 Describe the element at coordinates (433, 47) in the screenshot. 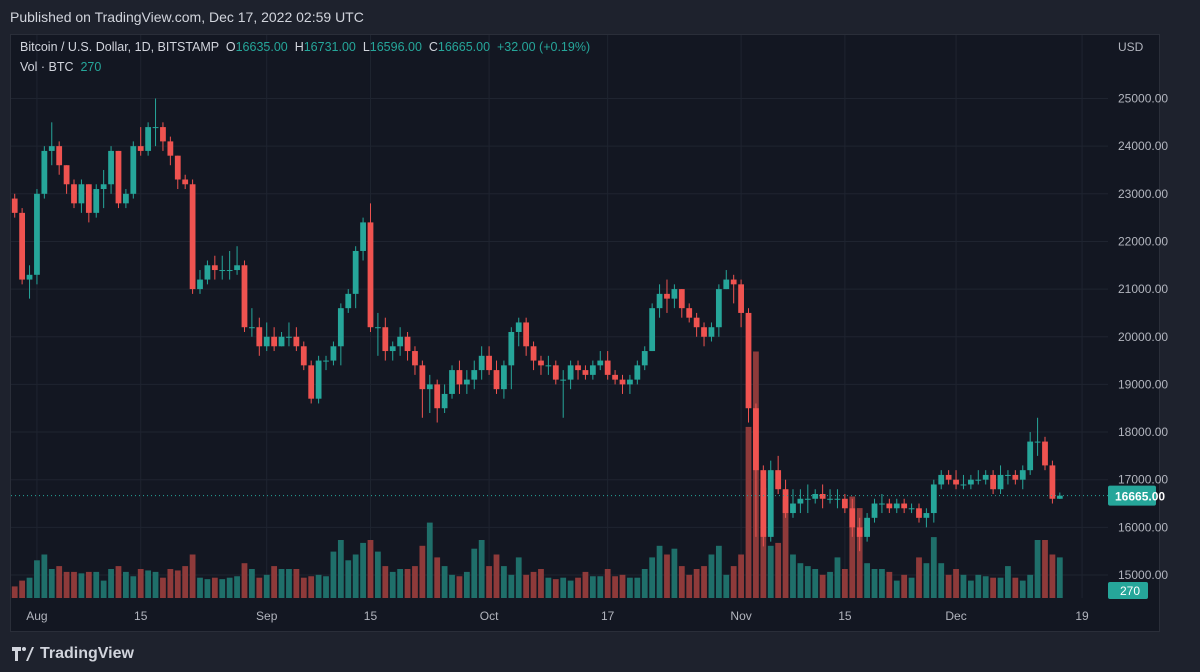

I see `close-label: C` at that location.